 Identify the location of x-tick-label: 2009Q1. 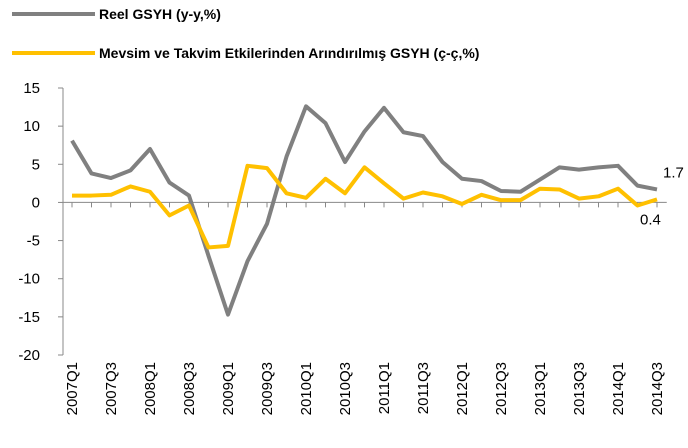
(228, 388).